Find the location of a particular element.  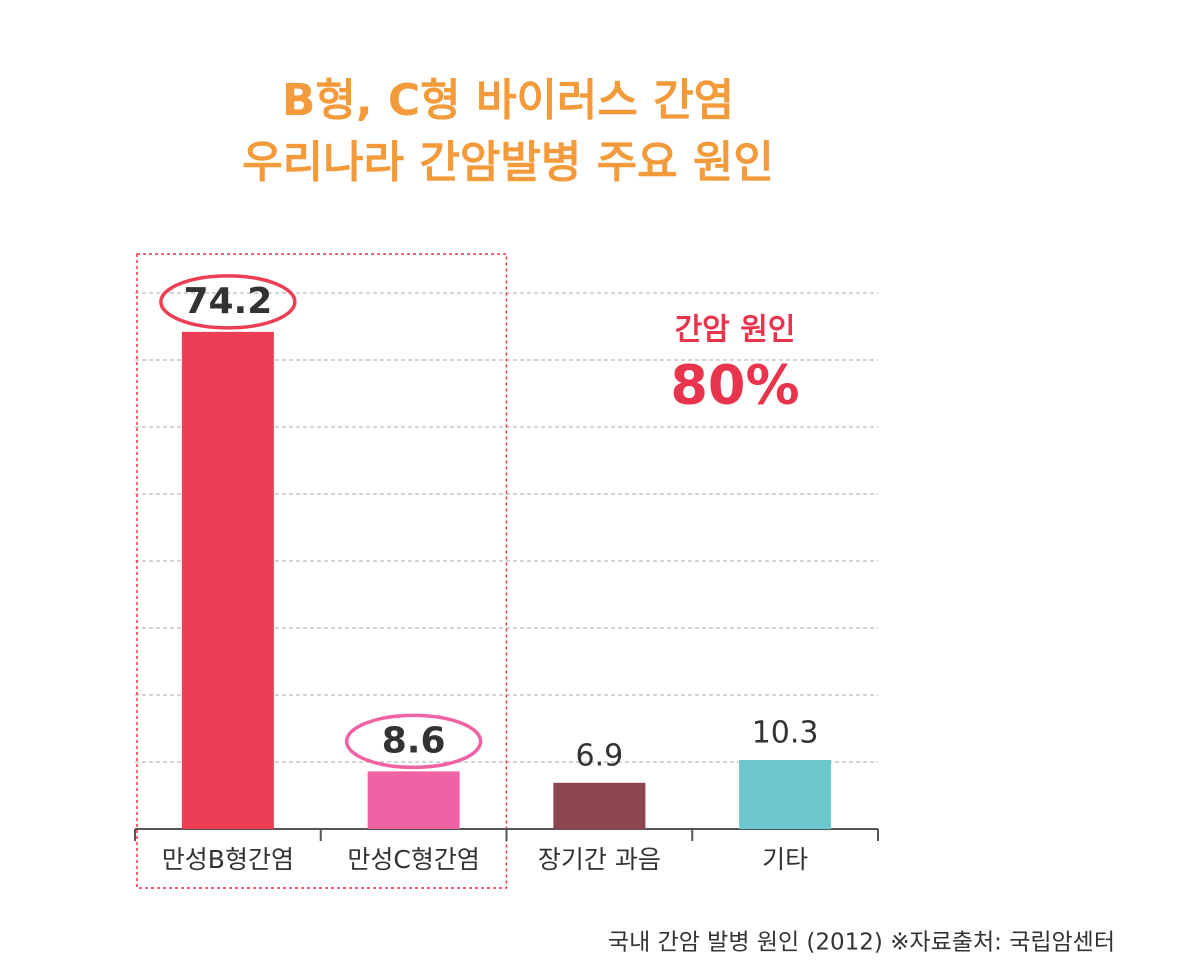

annotation: 80% is located at coordinates (734, 385).